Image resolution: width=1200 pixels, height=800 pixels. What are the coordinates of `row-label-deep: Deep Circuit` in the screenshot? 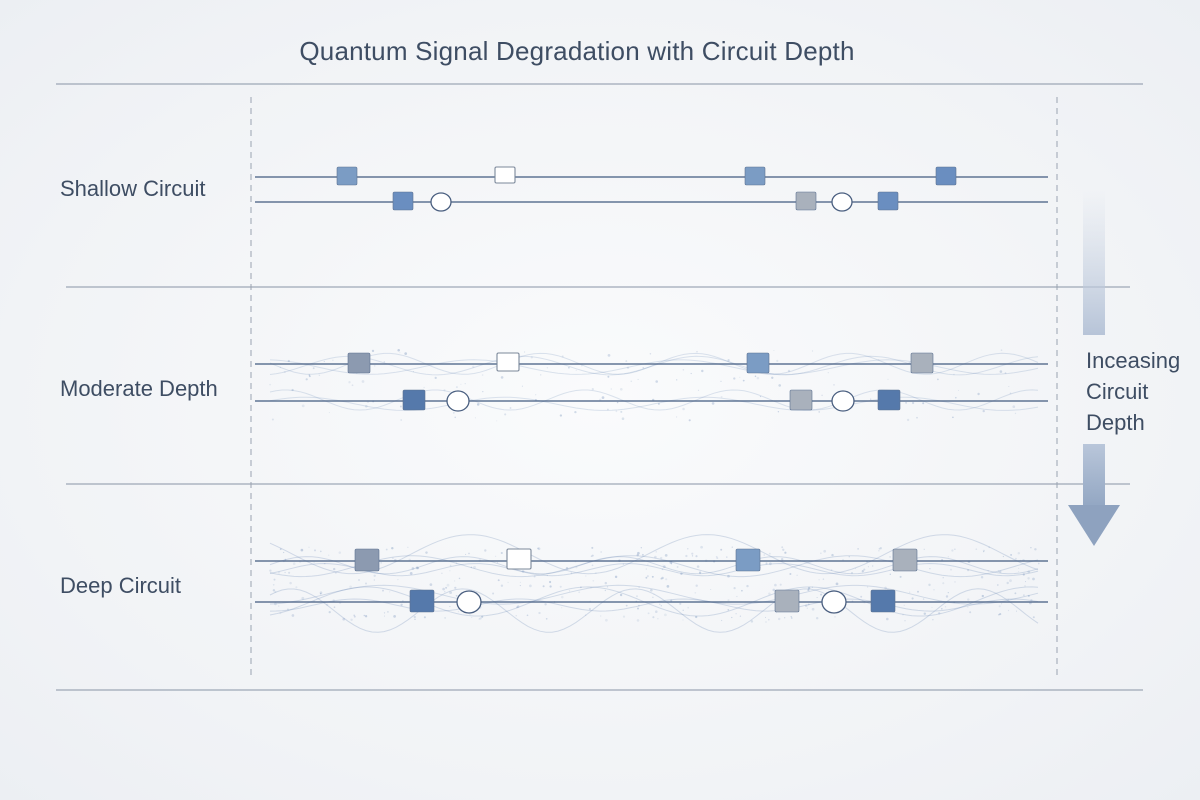 It's located at (121, 585).